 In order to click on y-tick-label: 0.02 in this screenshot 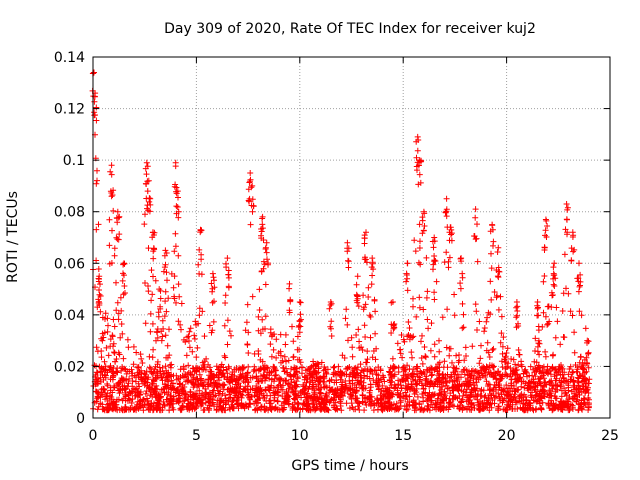, I will do `click(69, 367)`.